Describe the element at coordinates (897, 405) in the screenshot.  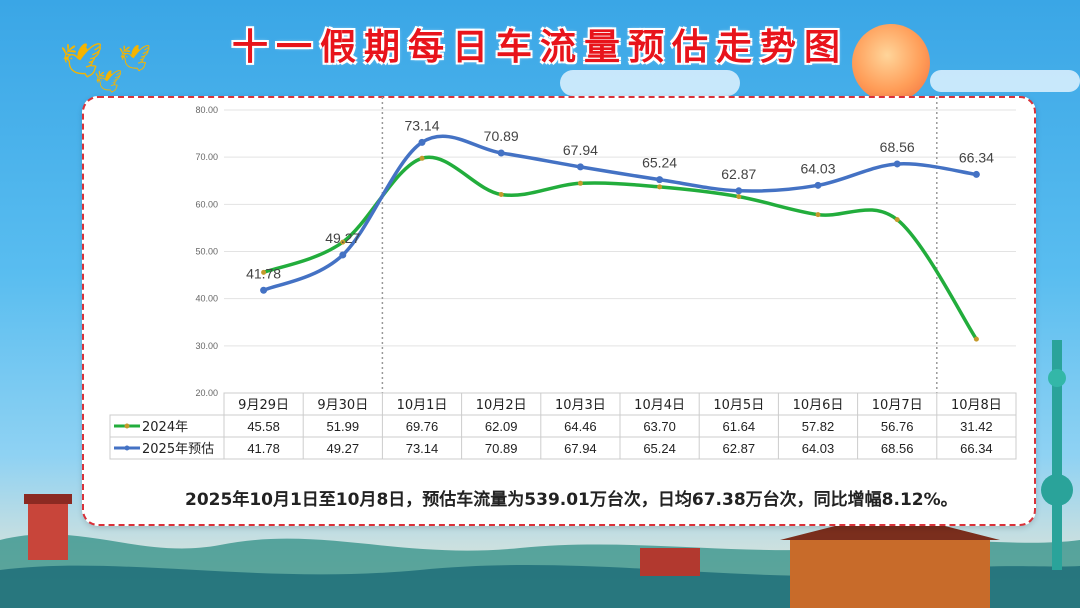
I see `table-header-cell: 10月7日` at that location.